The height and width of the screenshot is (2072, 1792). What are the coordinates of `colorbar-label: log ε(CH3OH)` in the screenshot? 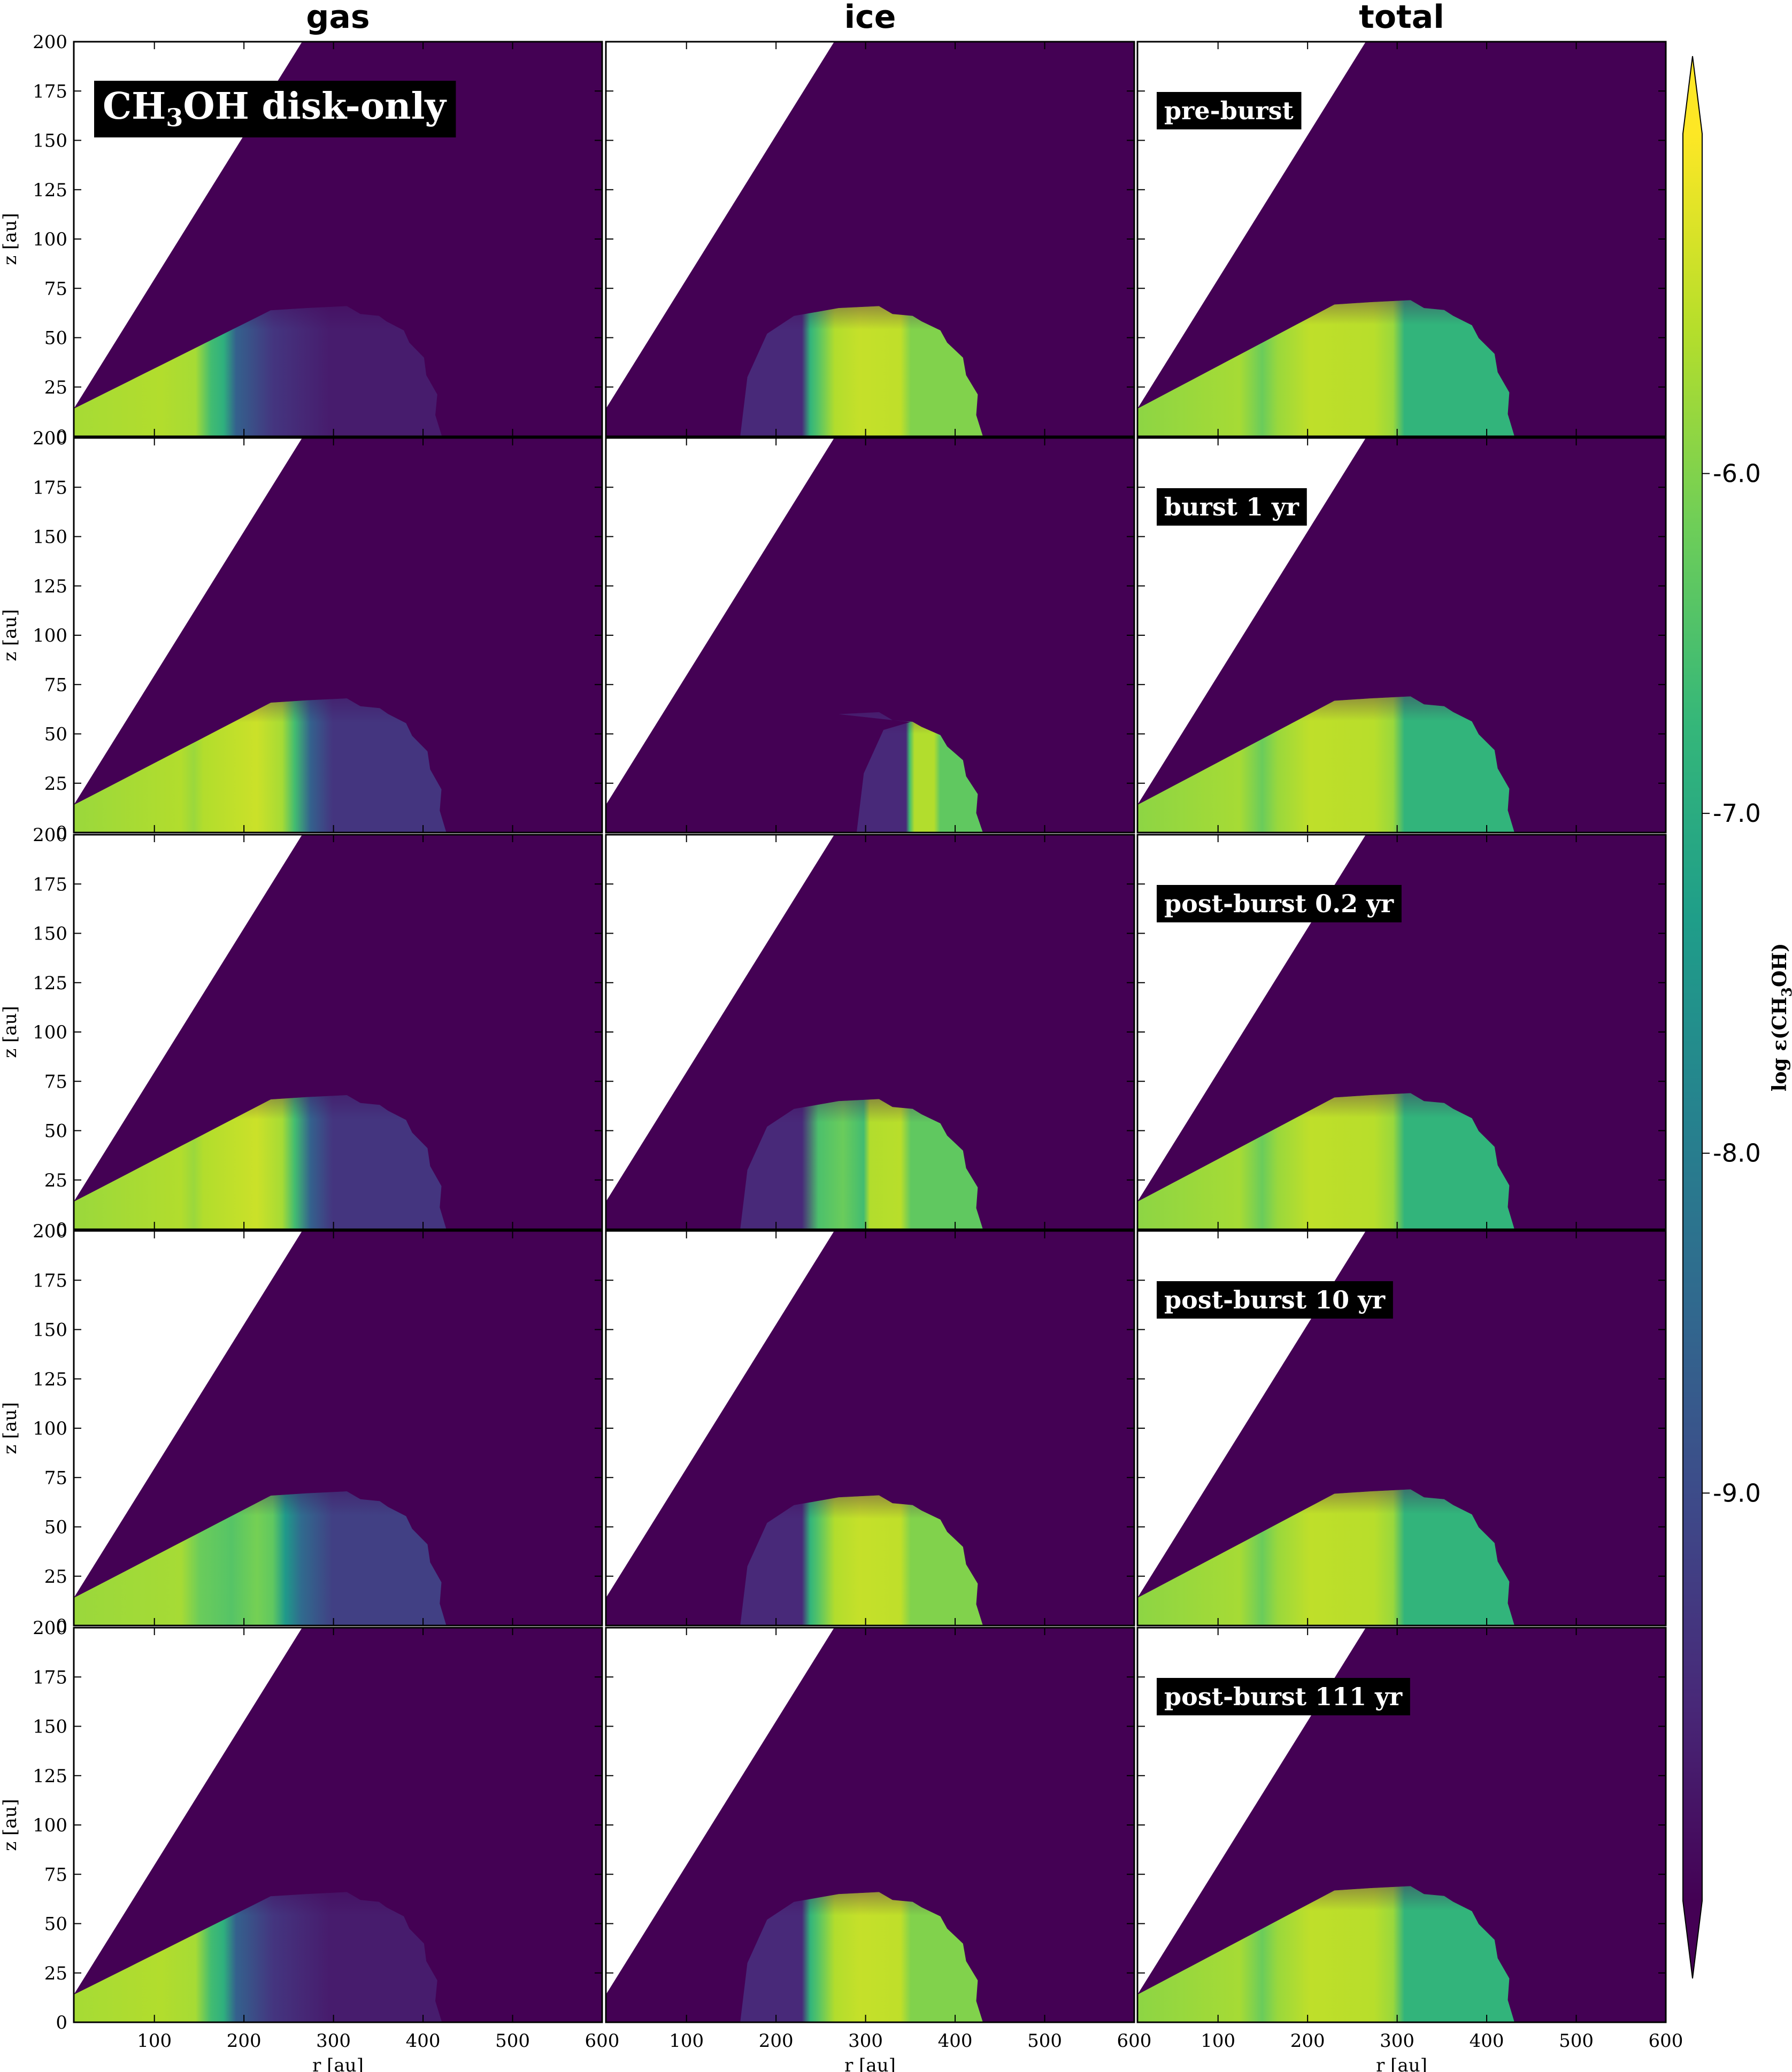 It's located at (1780, 1017).